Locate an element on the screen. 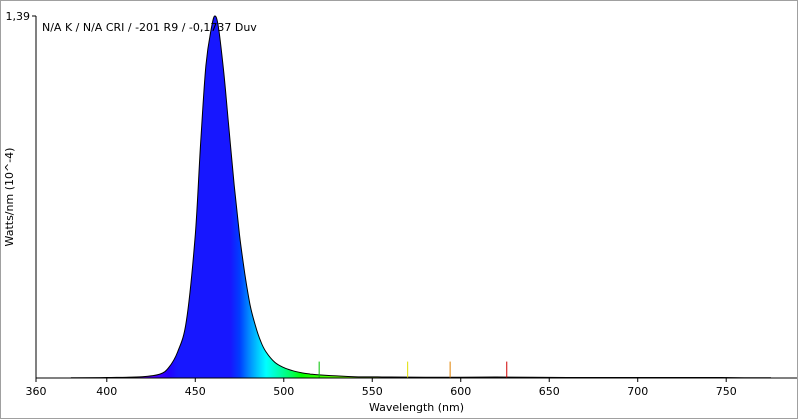 The width and height of the screenshot is (798, 419). x-tick-label: 600 is located at coordinates (460, 391).